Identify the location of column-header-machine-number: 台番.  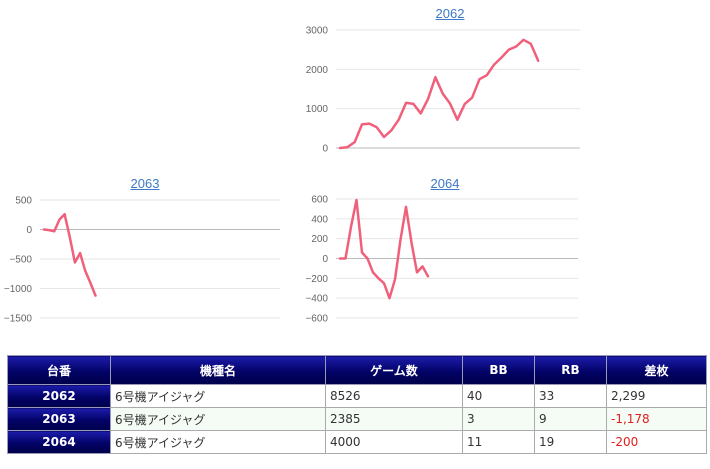
(59, 370).